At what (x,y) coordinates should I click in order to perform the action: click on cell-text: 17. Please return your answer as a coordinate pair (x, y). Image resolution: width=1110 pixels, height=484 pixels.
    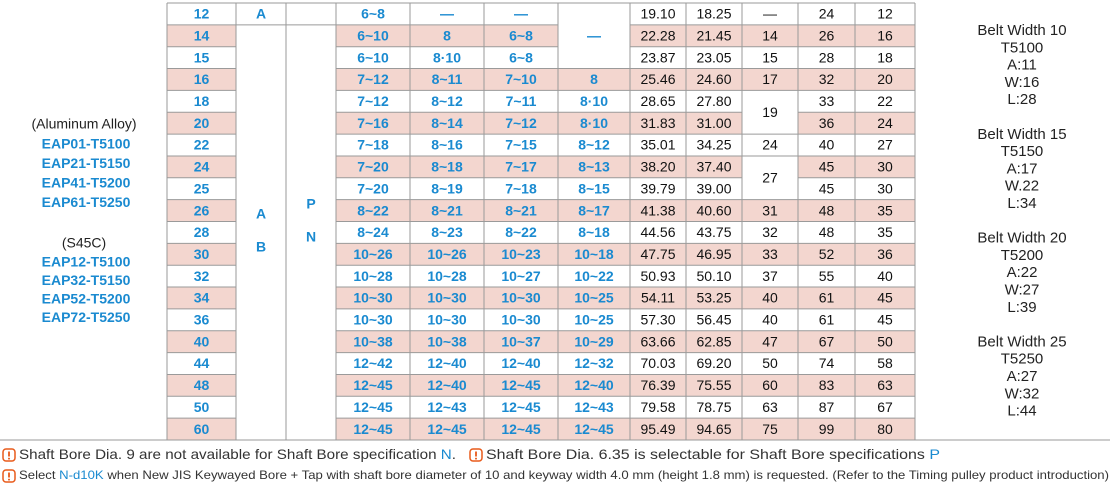
    Looking at the image, I should click on (770, 79).